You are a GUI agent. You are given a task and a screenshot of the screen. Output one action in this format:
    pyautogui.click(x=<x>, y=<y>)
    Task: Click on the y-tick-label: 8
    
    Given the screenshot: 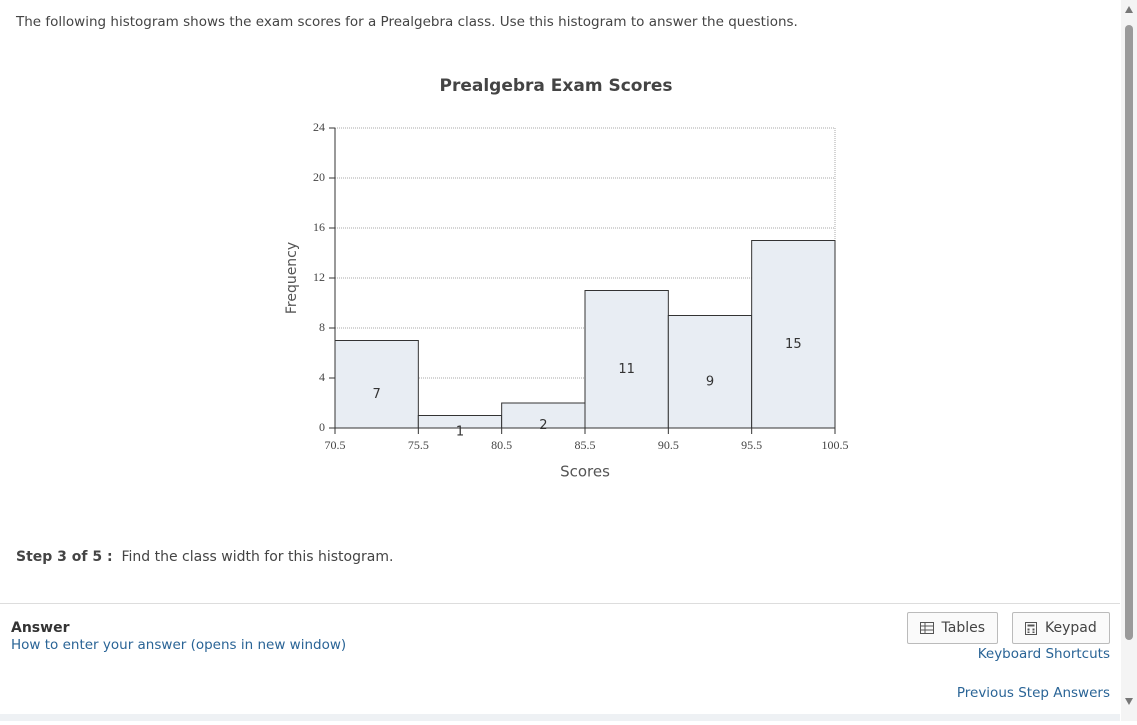 What is the action you would take?
    pyautogui.click(x=322, y=327)
    